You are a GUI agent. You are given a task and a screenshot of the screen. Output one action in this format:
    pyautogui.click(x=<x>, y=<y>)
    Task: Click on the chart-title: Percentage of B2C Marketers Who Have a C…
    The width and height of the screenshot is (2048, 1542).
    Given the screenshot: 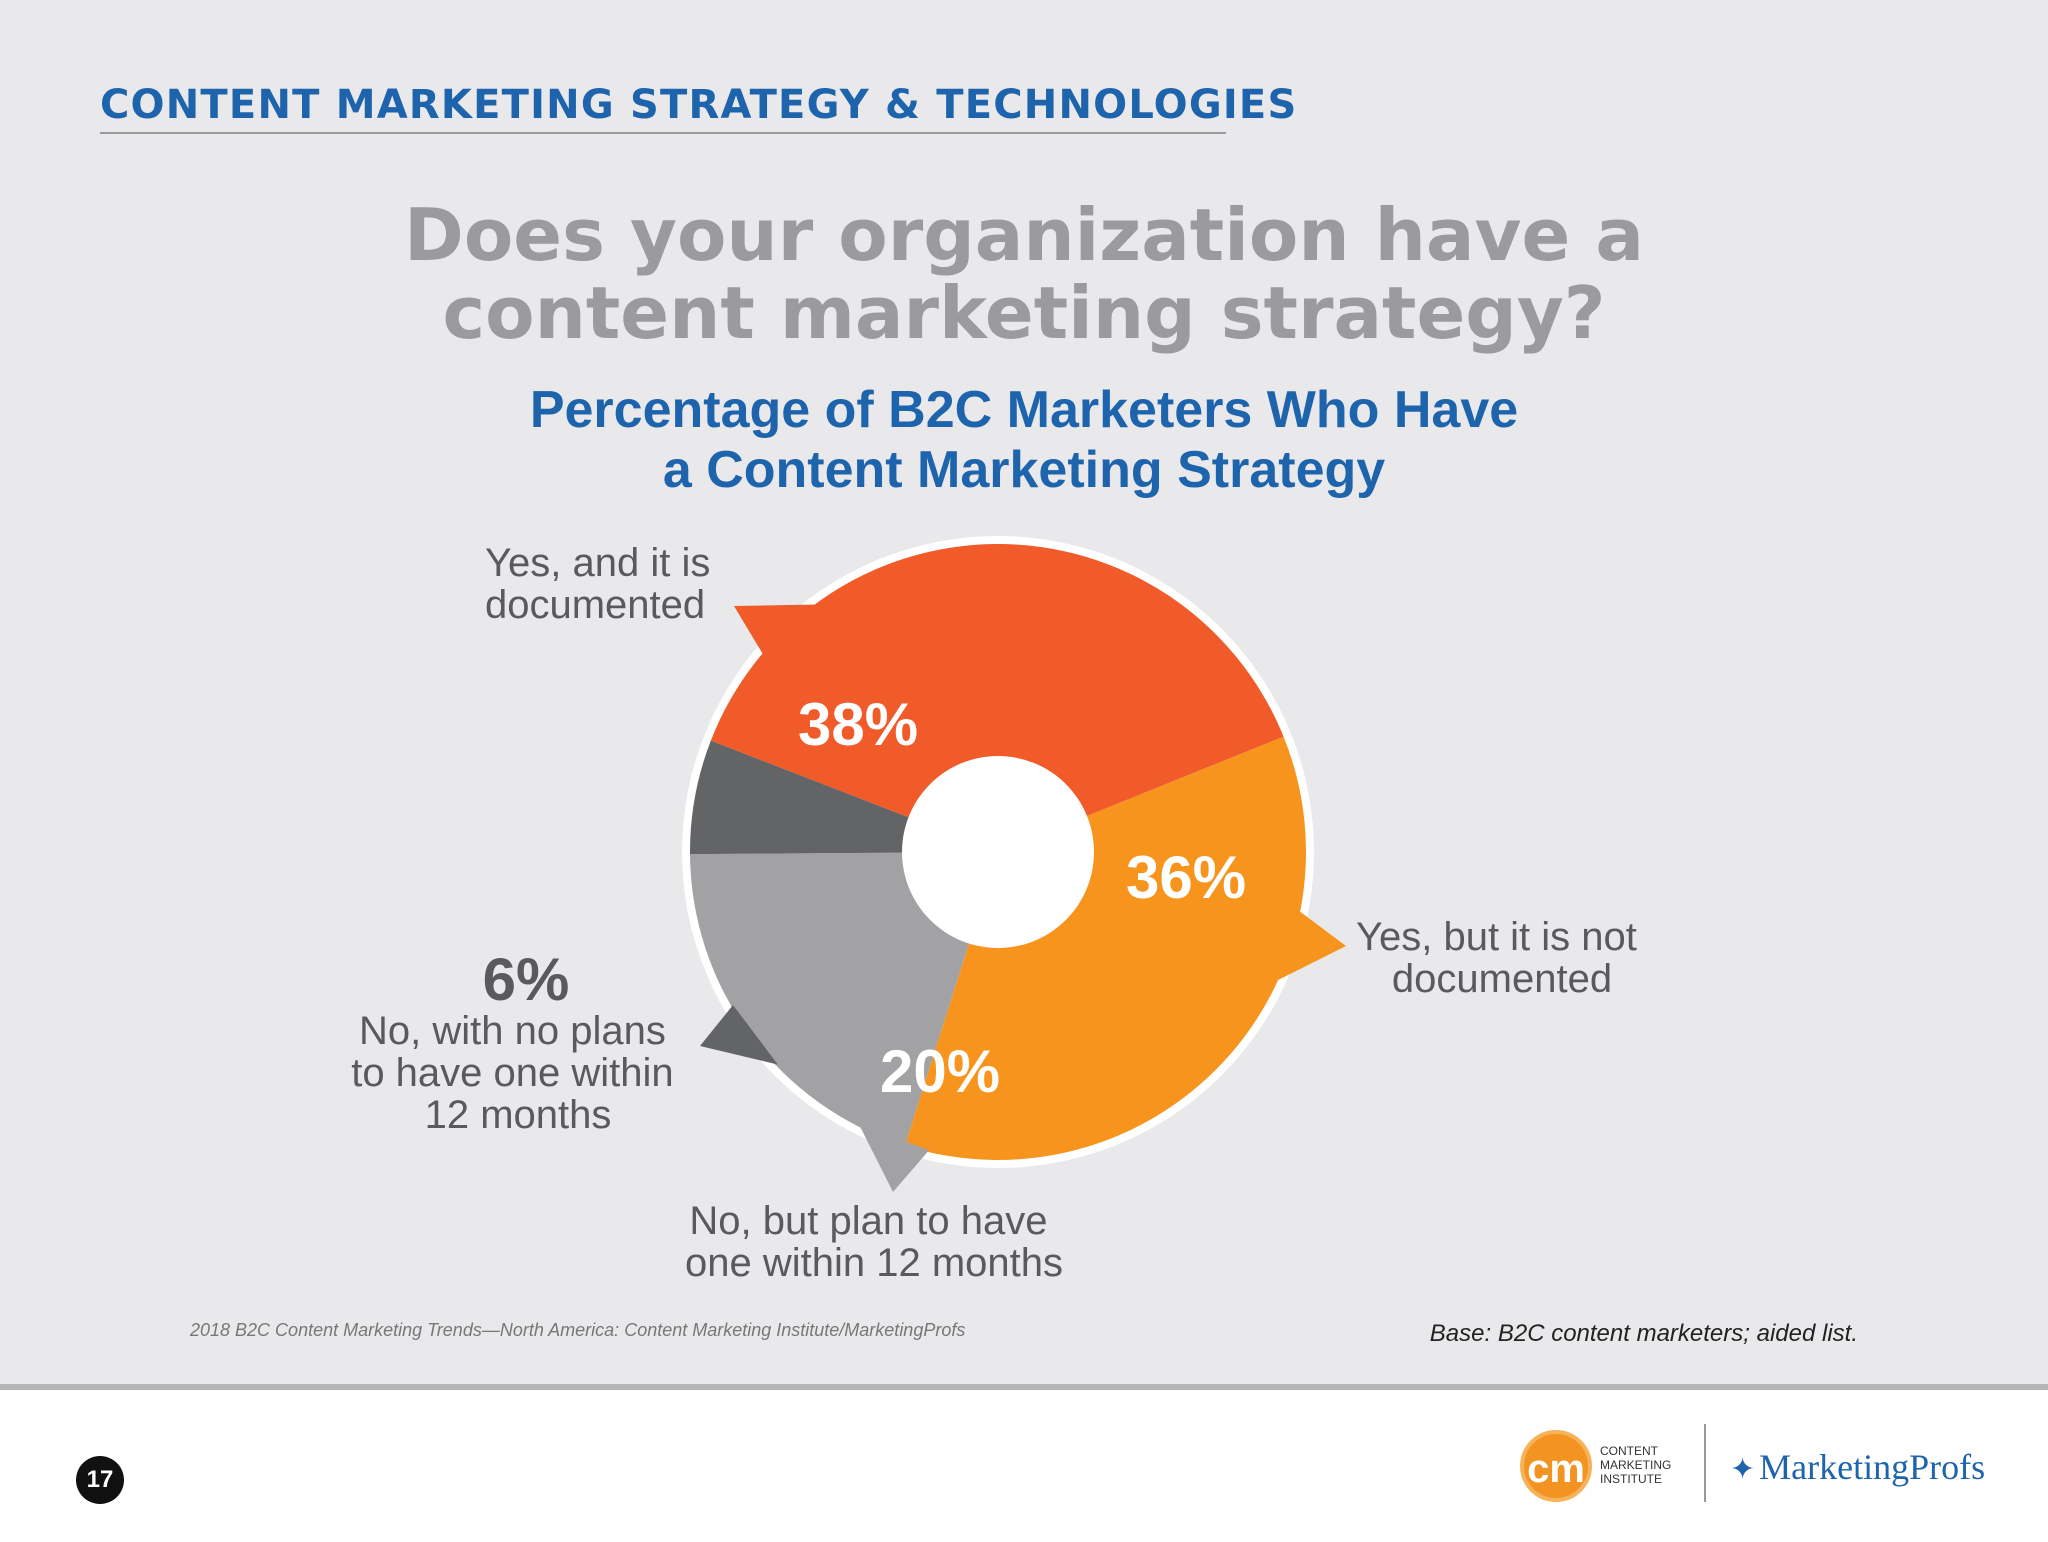 What is the action you would take?
    pyautogui.click(x=1024, y=440)
    